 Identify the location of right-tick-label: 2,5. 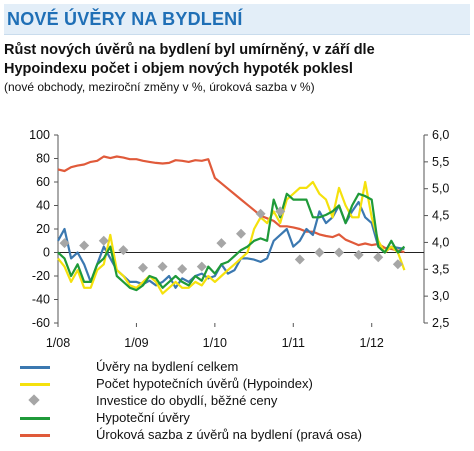
(440, 323).